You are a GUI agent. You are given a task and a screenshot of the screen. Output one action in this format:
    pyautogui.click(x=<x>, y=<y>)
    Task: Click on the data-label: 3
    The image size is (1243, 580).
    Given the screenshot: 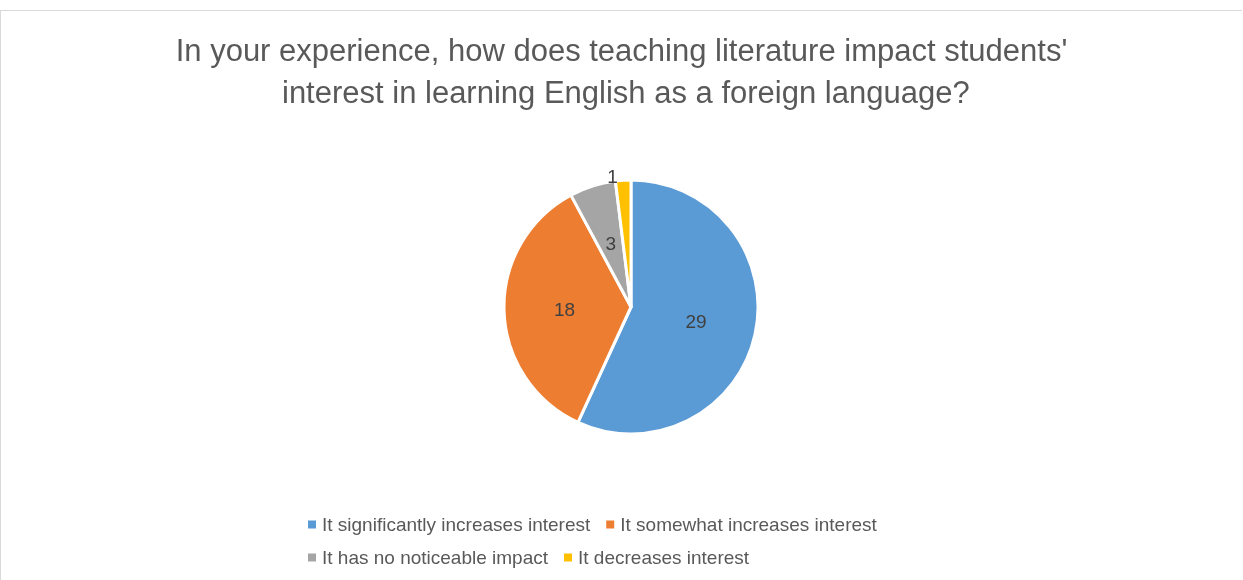 What is the action you would take?
    pyautogui.click(x=611, y=244)
    